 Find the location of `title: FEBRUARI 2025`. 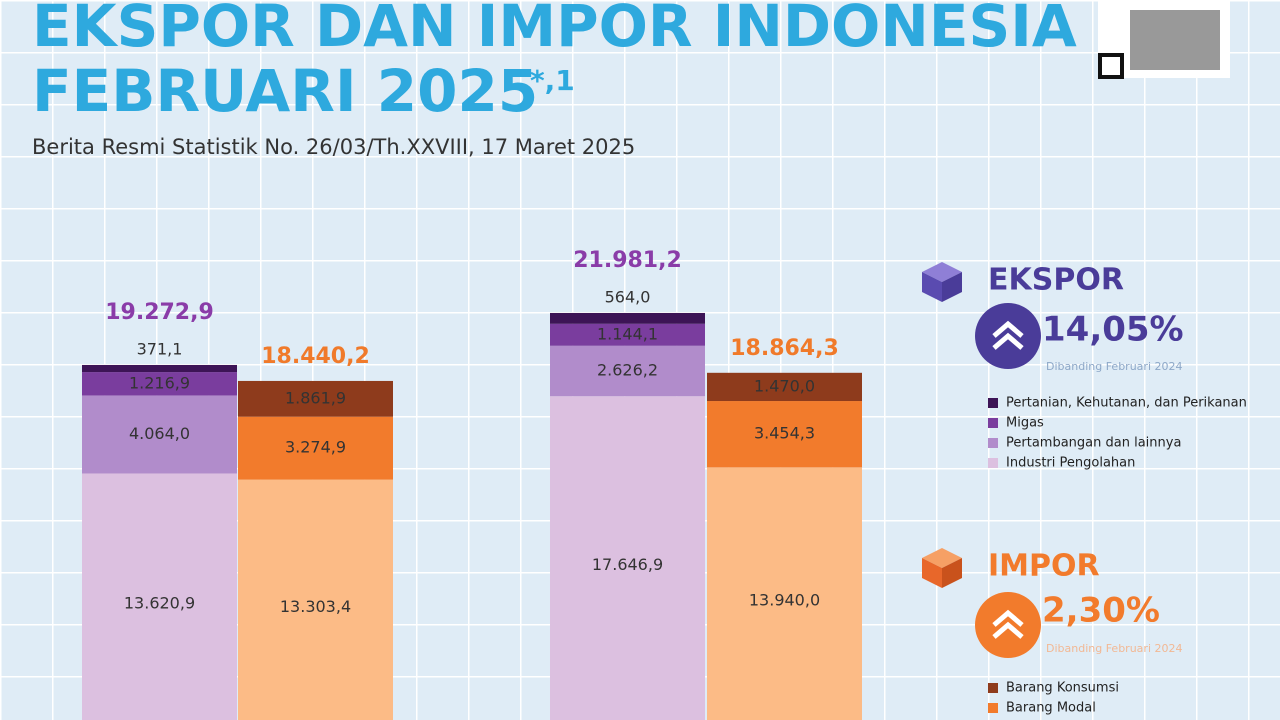

title: FEBRUARI 2025 is located at coordinates (285, 91).